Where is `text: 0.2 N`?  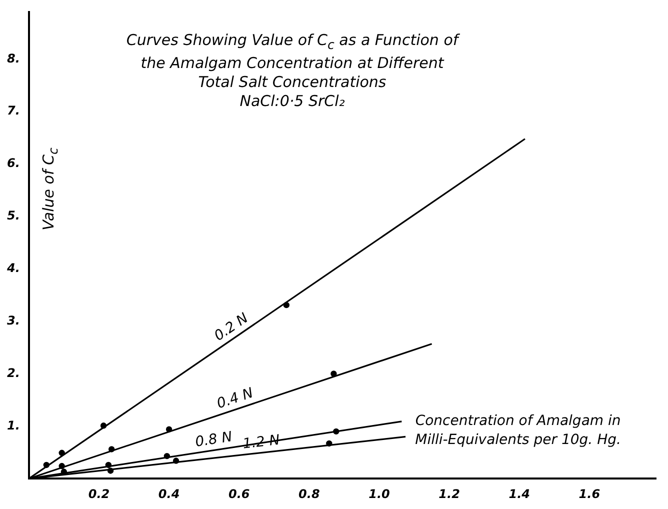
text: 0.2 N is located at coordinates (232, 327).